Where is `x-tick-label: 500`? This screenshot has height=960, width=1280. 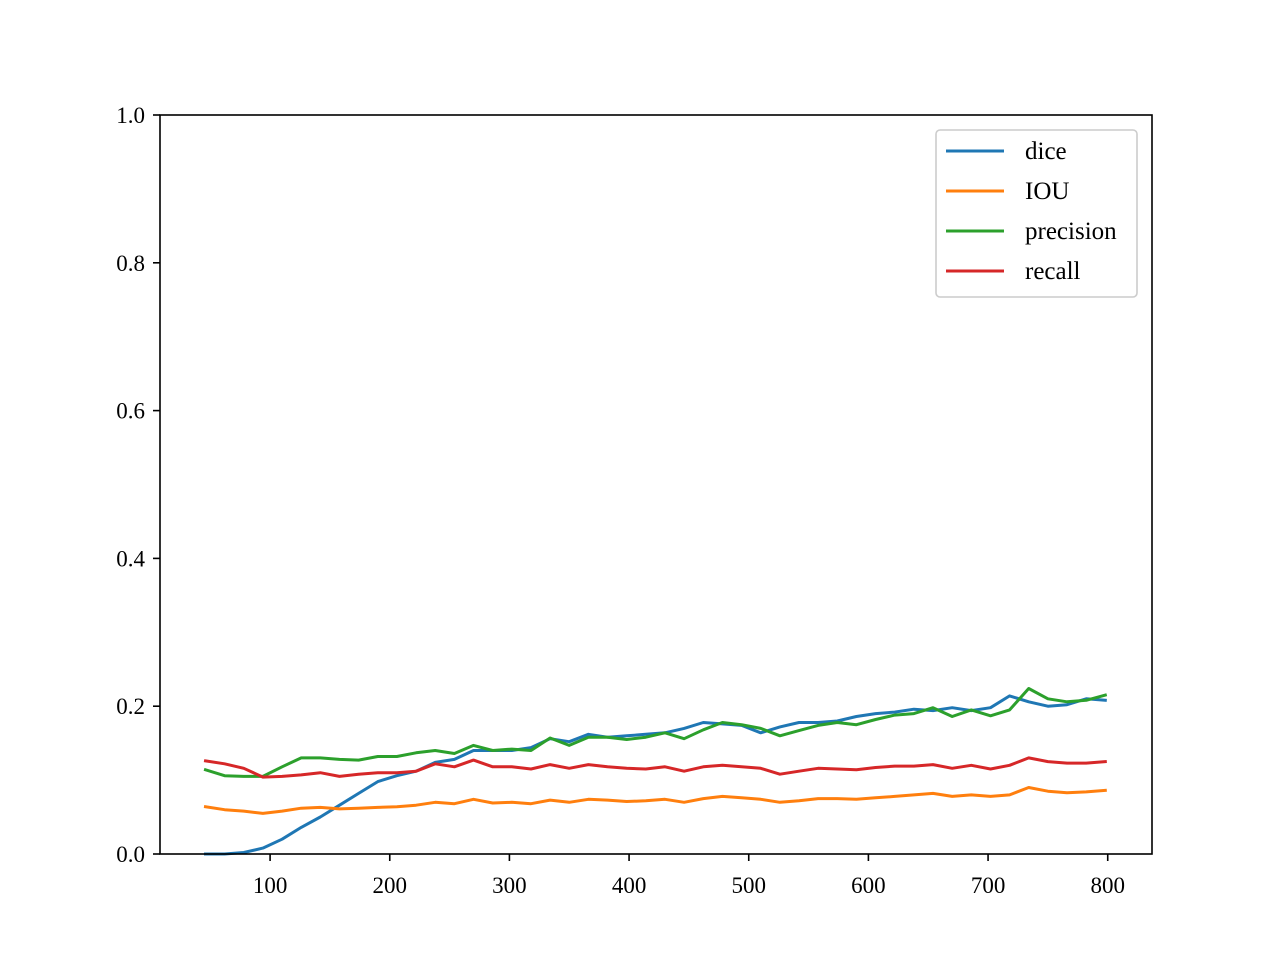 x-tick-label: 500 is located at coordinates (748, 885).